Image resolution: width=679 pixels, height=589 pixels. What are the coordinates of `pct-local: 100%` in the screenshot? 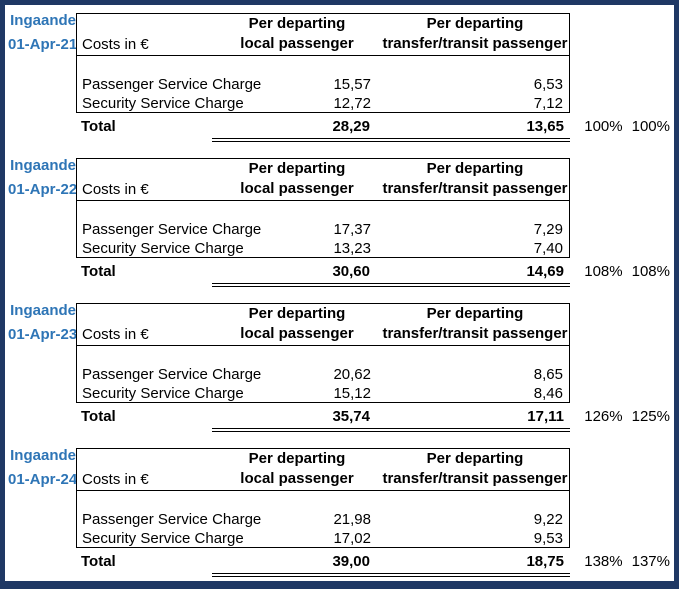 It's located at (603, 126).